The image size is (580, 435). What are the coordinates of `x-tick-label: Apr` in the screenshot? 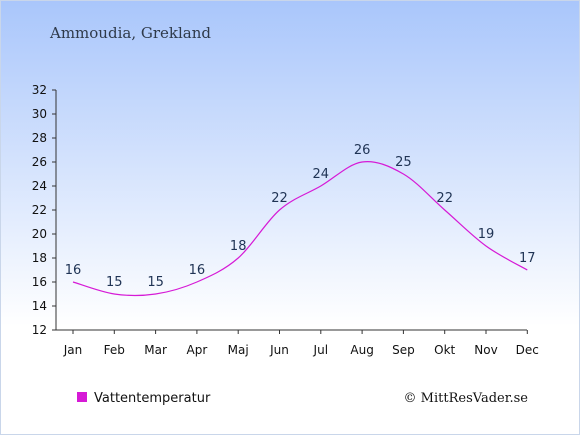 It's located at (197, 350).